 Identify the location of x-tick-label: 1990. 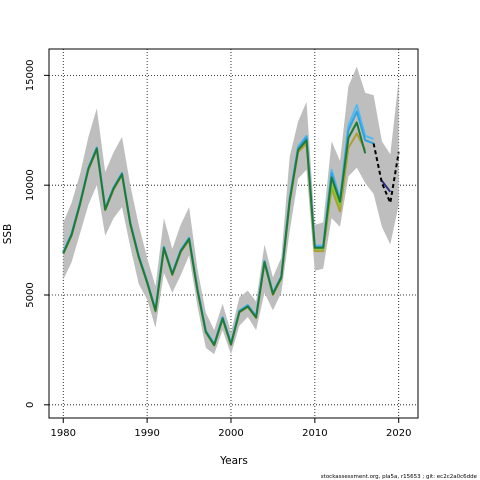
(146, 433).